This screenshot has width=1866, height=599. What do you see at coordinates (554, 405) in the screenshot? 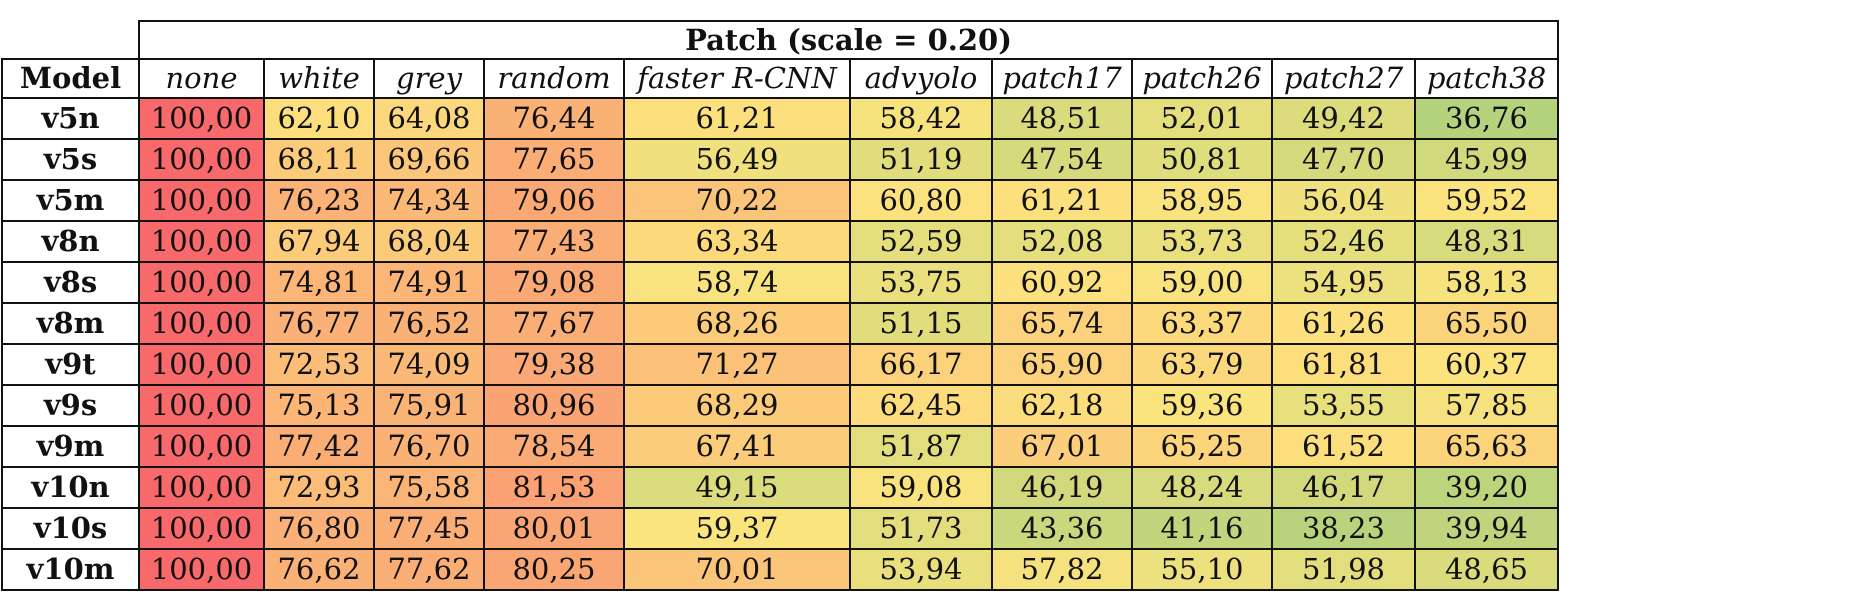
I see `value-cell: 80,96` at bounding box center [554, 405].